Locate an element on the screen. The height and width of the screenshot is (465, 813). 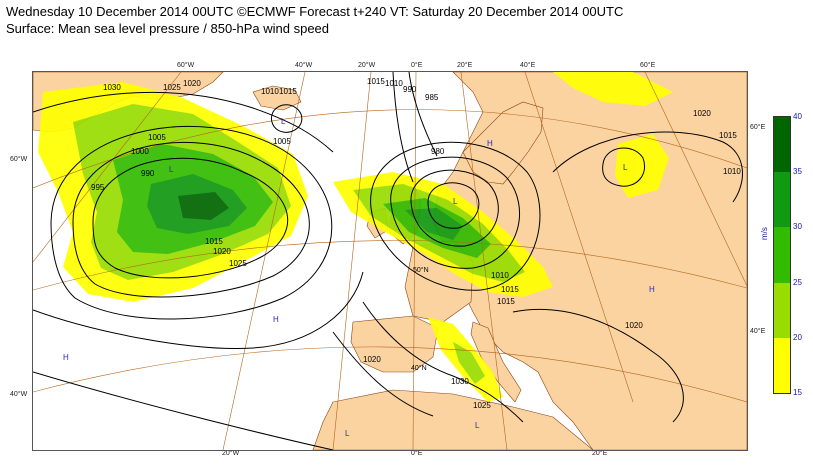
scandinavia-peninsula is located at coordinates (503, 143).